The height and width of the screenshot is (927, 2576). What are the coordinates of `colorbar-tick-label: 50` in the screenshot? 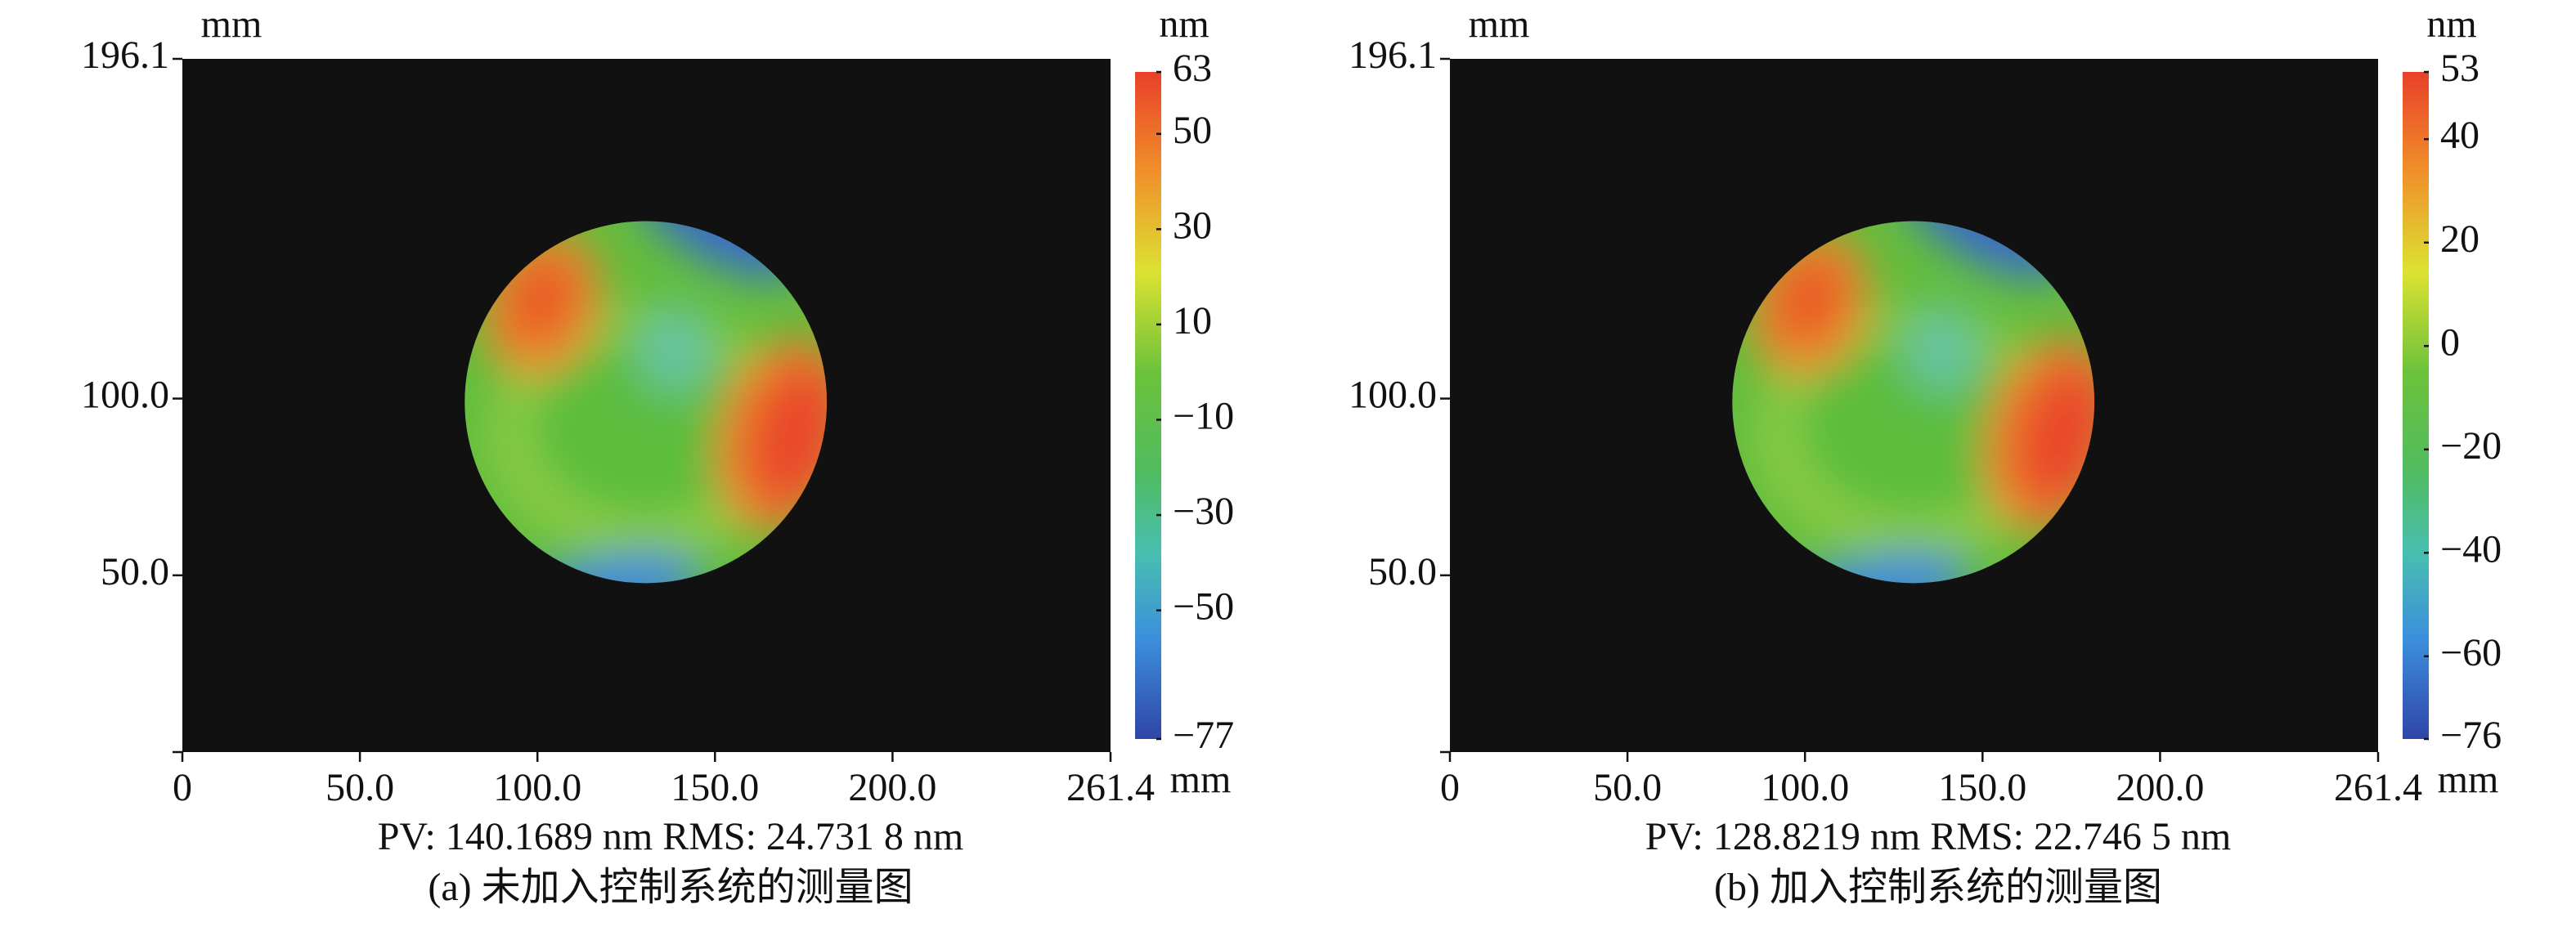 It's located at (1193, 130).